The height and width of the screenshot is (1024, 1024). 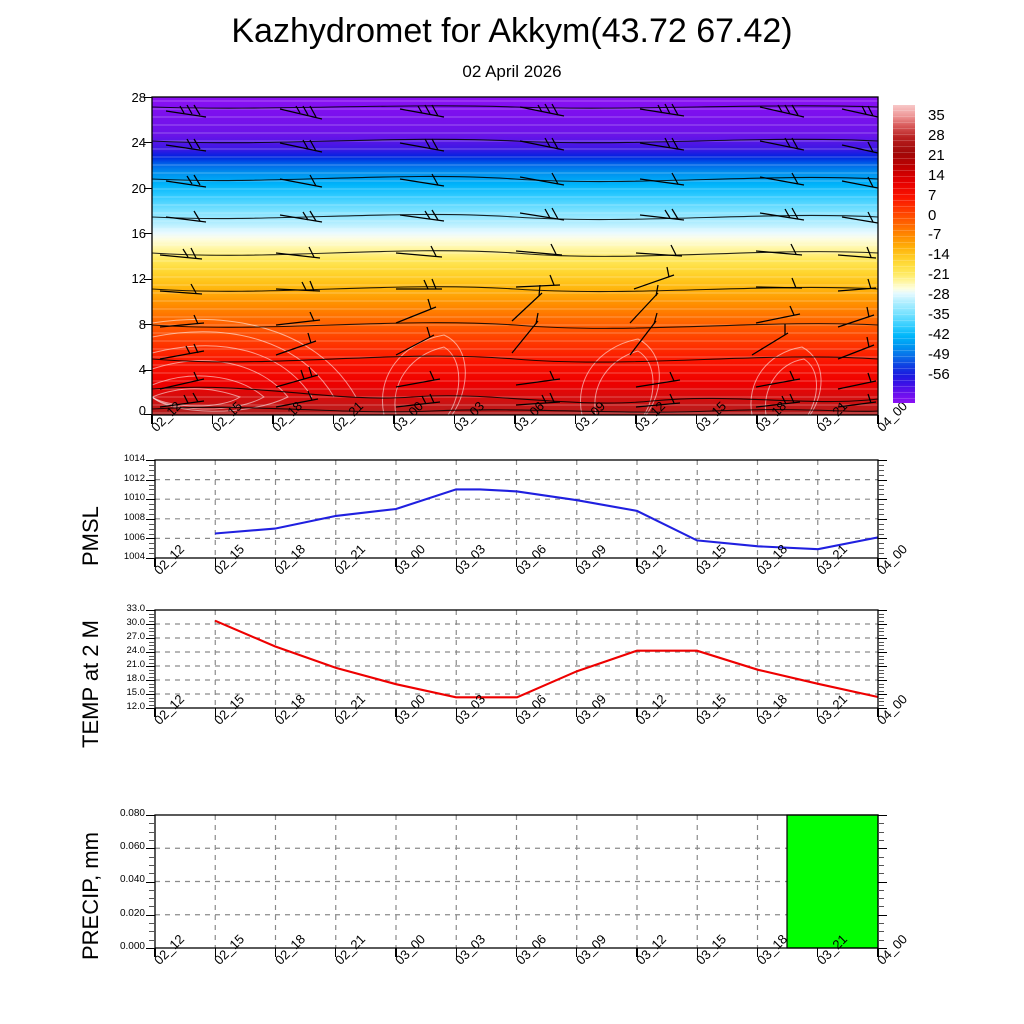 I want to click on y-label-4: 4, so click(x=142, y=369).